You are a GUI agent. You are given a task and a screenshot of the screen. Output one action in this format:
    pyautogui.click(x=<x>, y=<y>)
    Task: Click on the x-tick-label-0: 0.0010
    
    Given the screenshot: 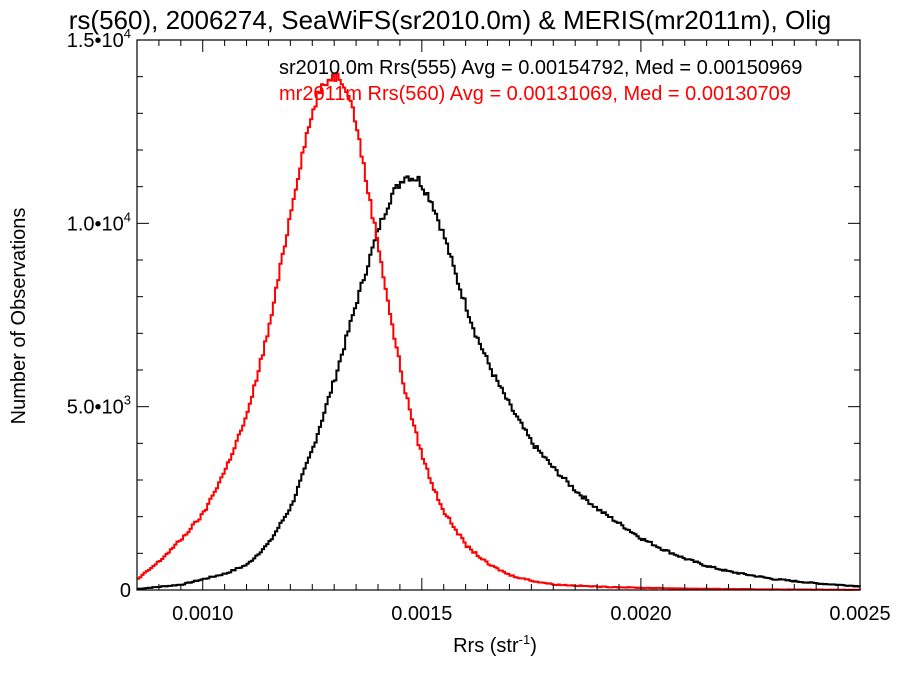 What is the action you would take?
    pyautogui.click(x=202, y=614)
    